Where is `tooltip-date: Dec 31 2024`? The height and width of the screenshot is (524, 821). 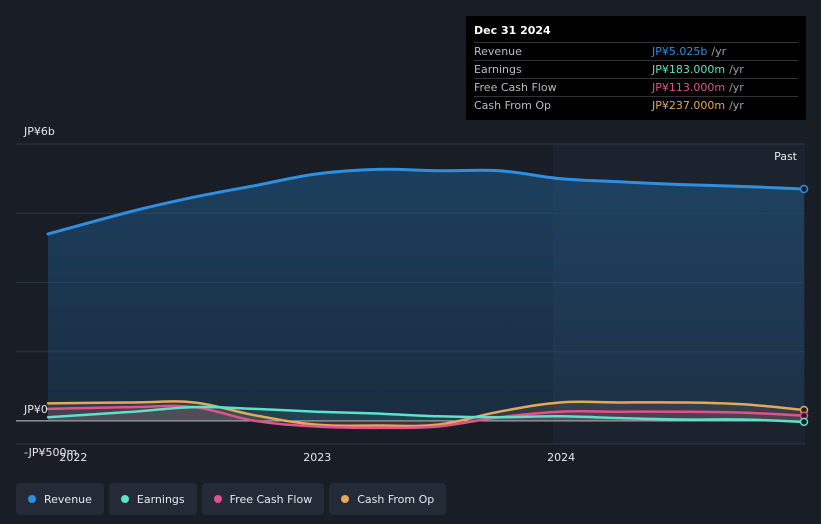
tooltip-date: Dec 31 2024 is located at coordinates (512, 30).